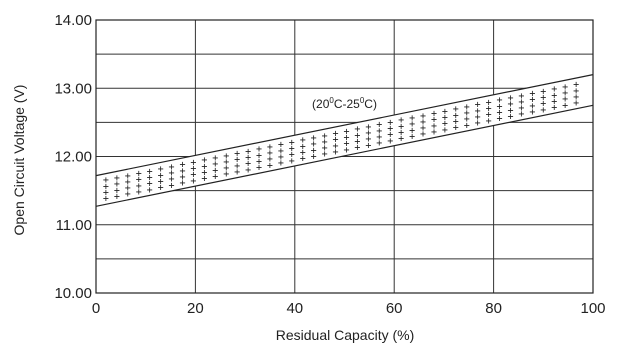 The image size is (619, 344). I want to click on y-tick-label: 10.00, so click(73, 293).